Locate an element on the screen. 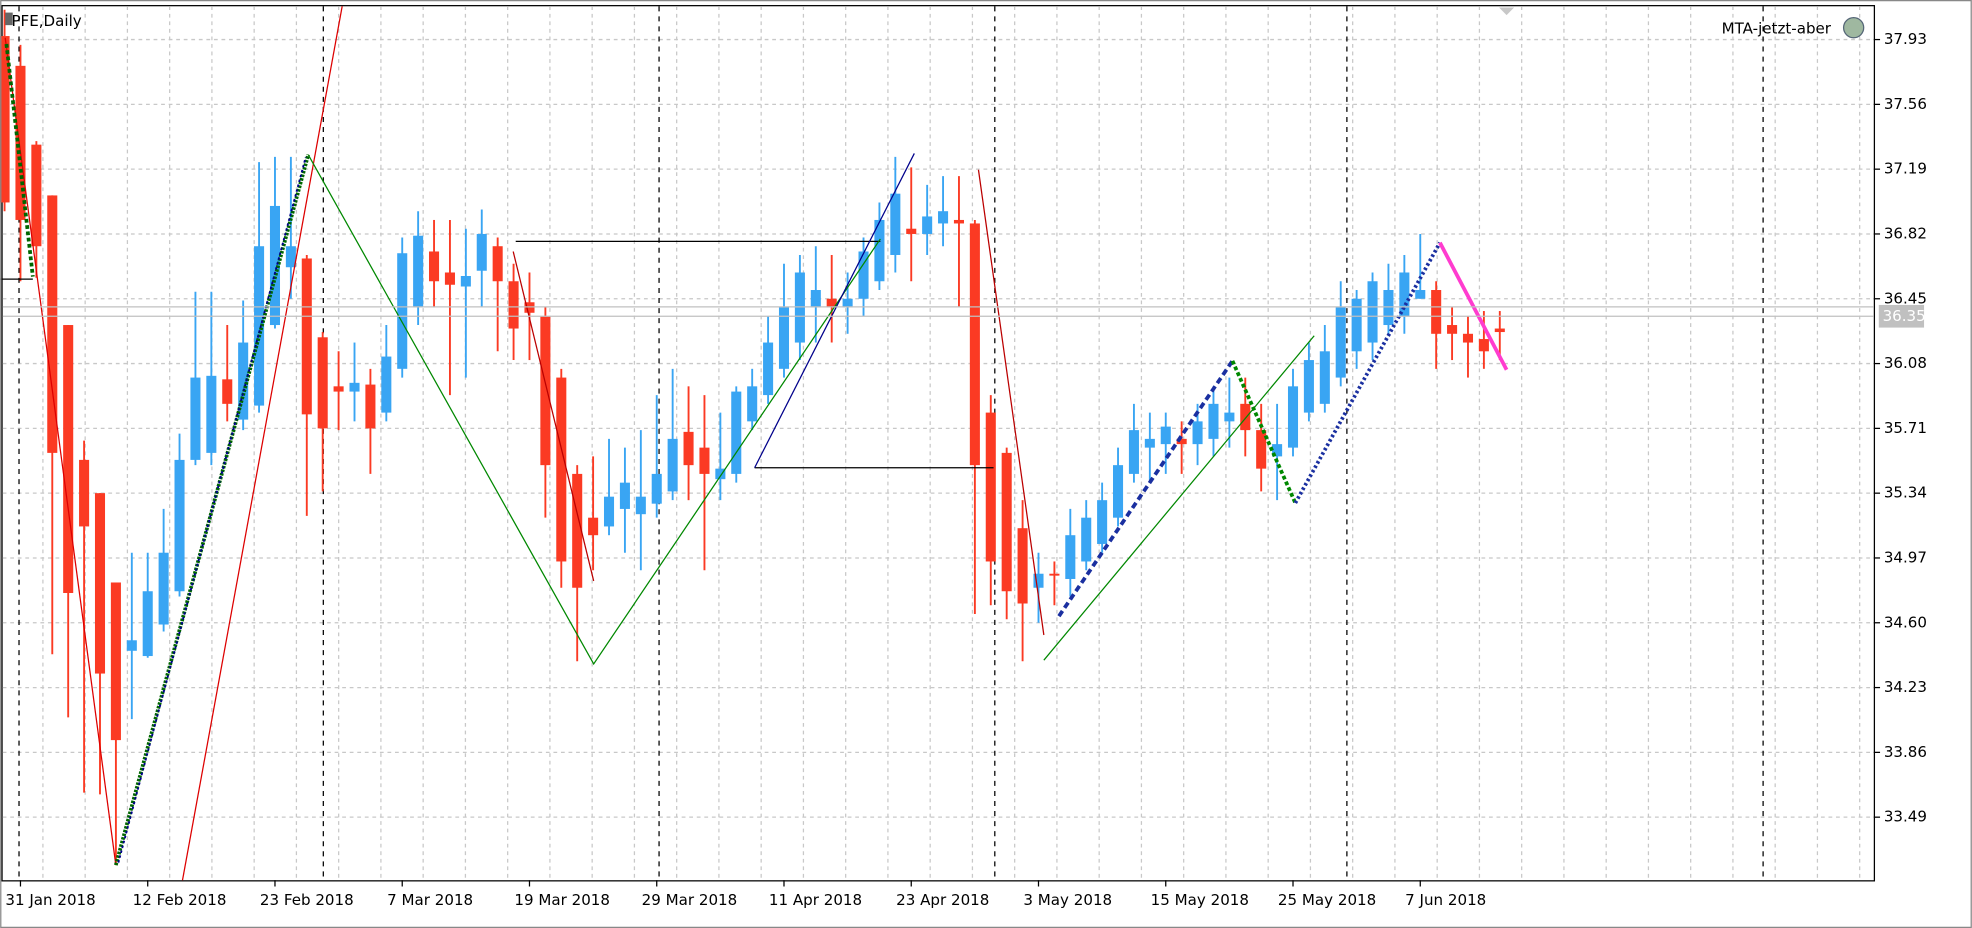 The image size is (1972, 928). y-tick-label: 36.08 is located at coordinates (1905, 363).